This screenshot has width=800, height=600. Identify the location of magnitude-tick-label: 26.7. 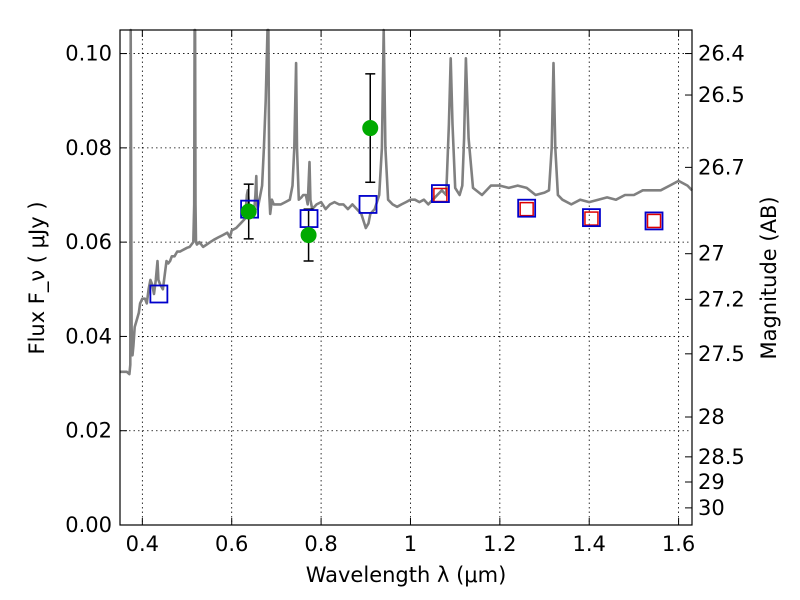
(721, 167).